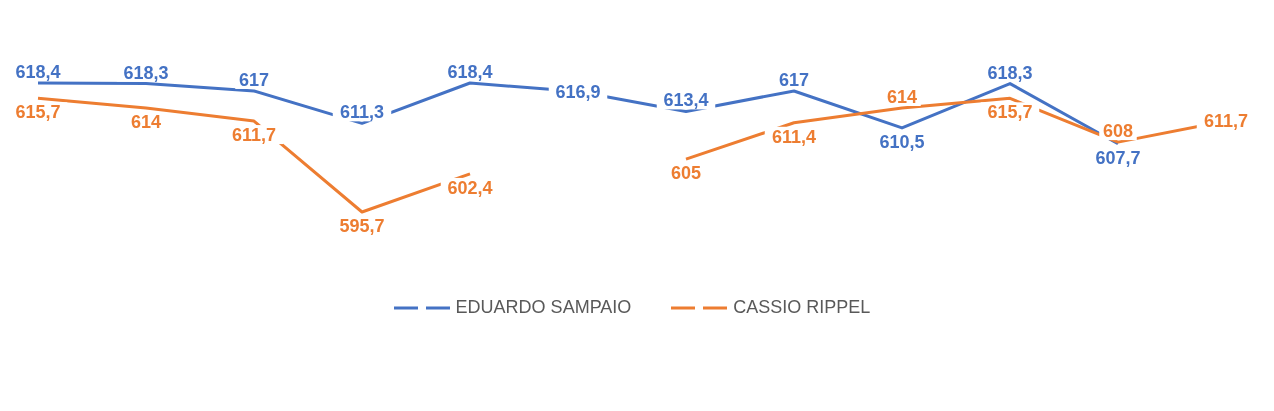 Image resolution: width=1274 pixels, height=411 pixels. What do you see at coordinates (1118, 157) in the screenshot?
I see `data-label: 607,7` at bounding box center [1118, 157].